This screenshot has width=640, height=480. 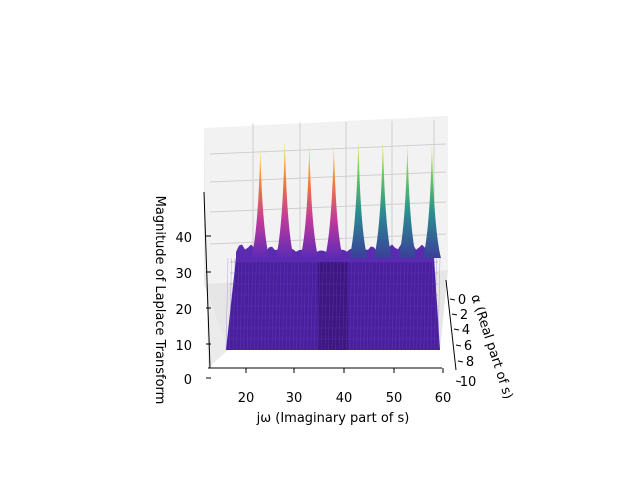 What do you see at coordinates (451, 325) in the screenshot?
I see `y-axis-line` at bounding box center [451, 325].